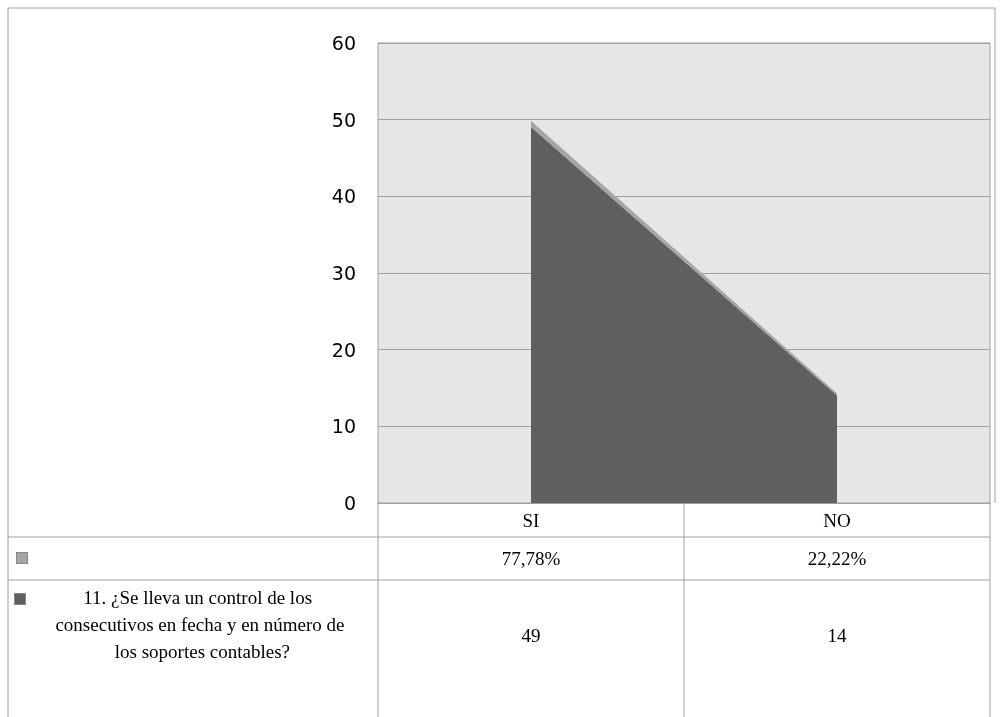 The height and width of the screenshot is (717, 1003). I want to click on data-label: 22,22%, so click(837, 558).